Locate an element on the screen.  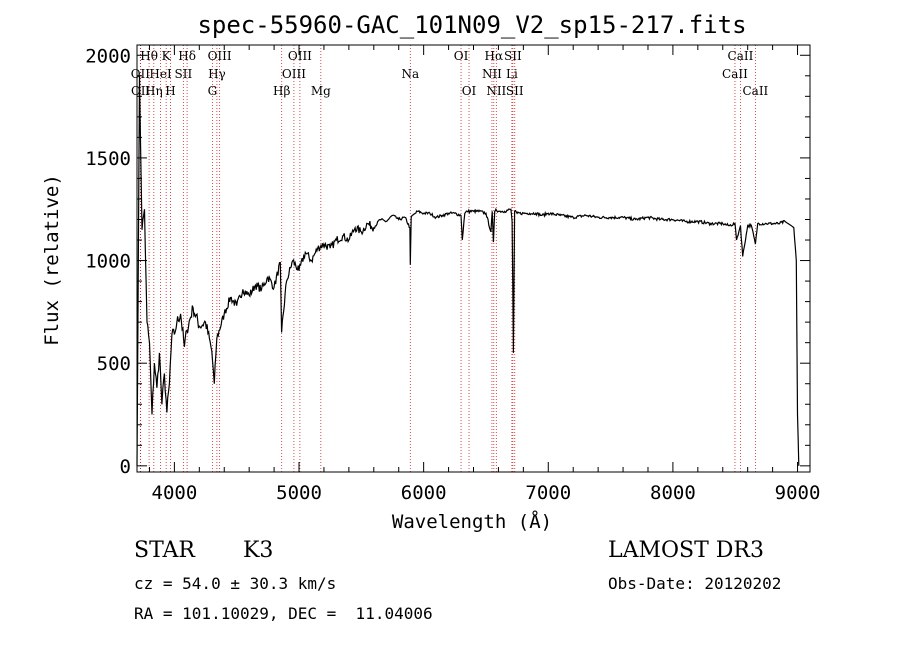
x-tick-label: 4000 is located at coordinates (175, 493).